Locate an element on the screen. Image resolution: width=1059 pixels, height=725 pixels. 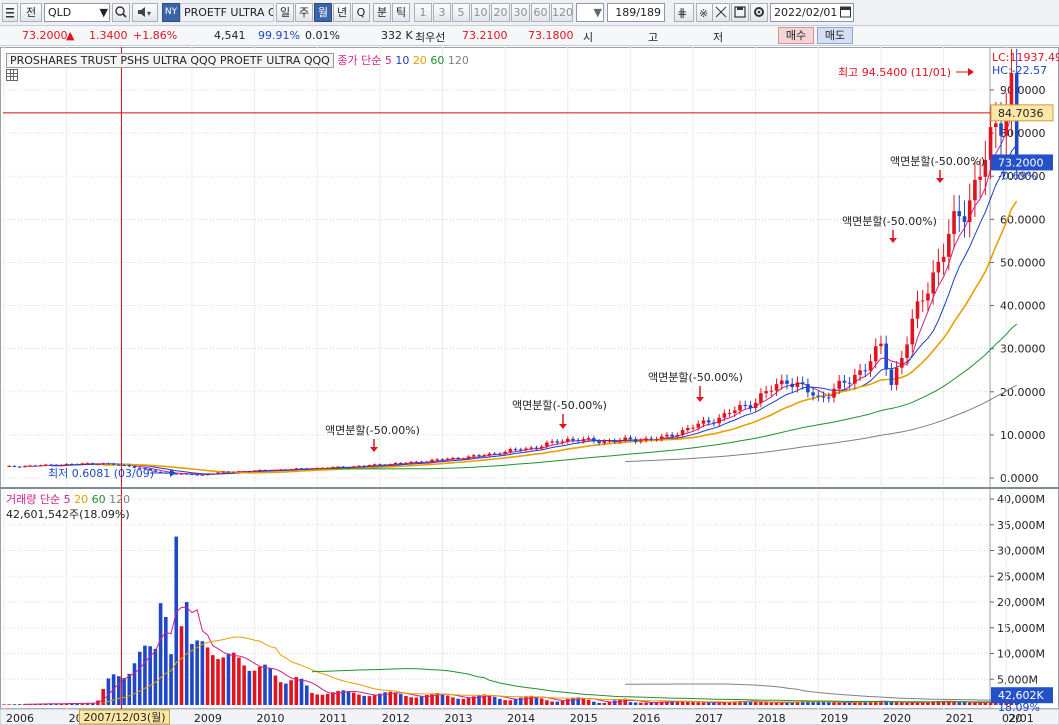
panel-grid-icon is located at coordinates (12, 75).